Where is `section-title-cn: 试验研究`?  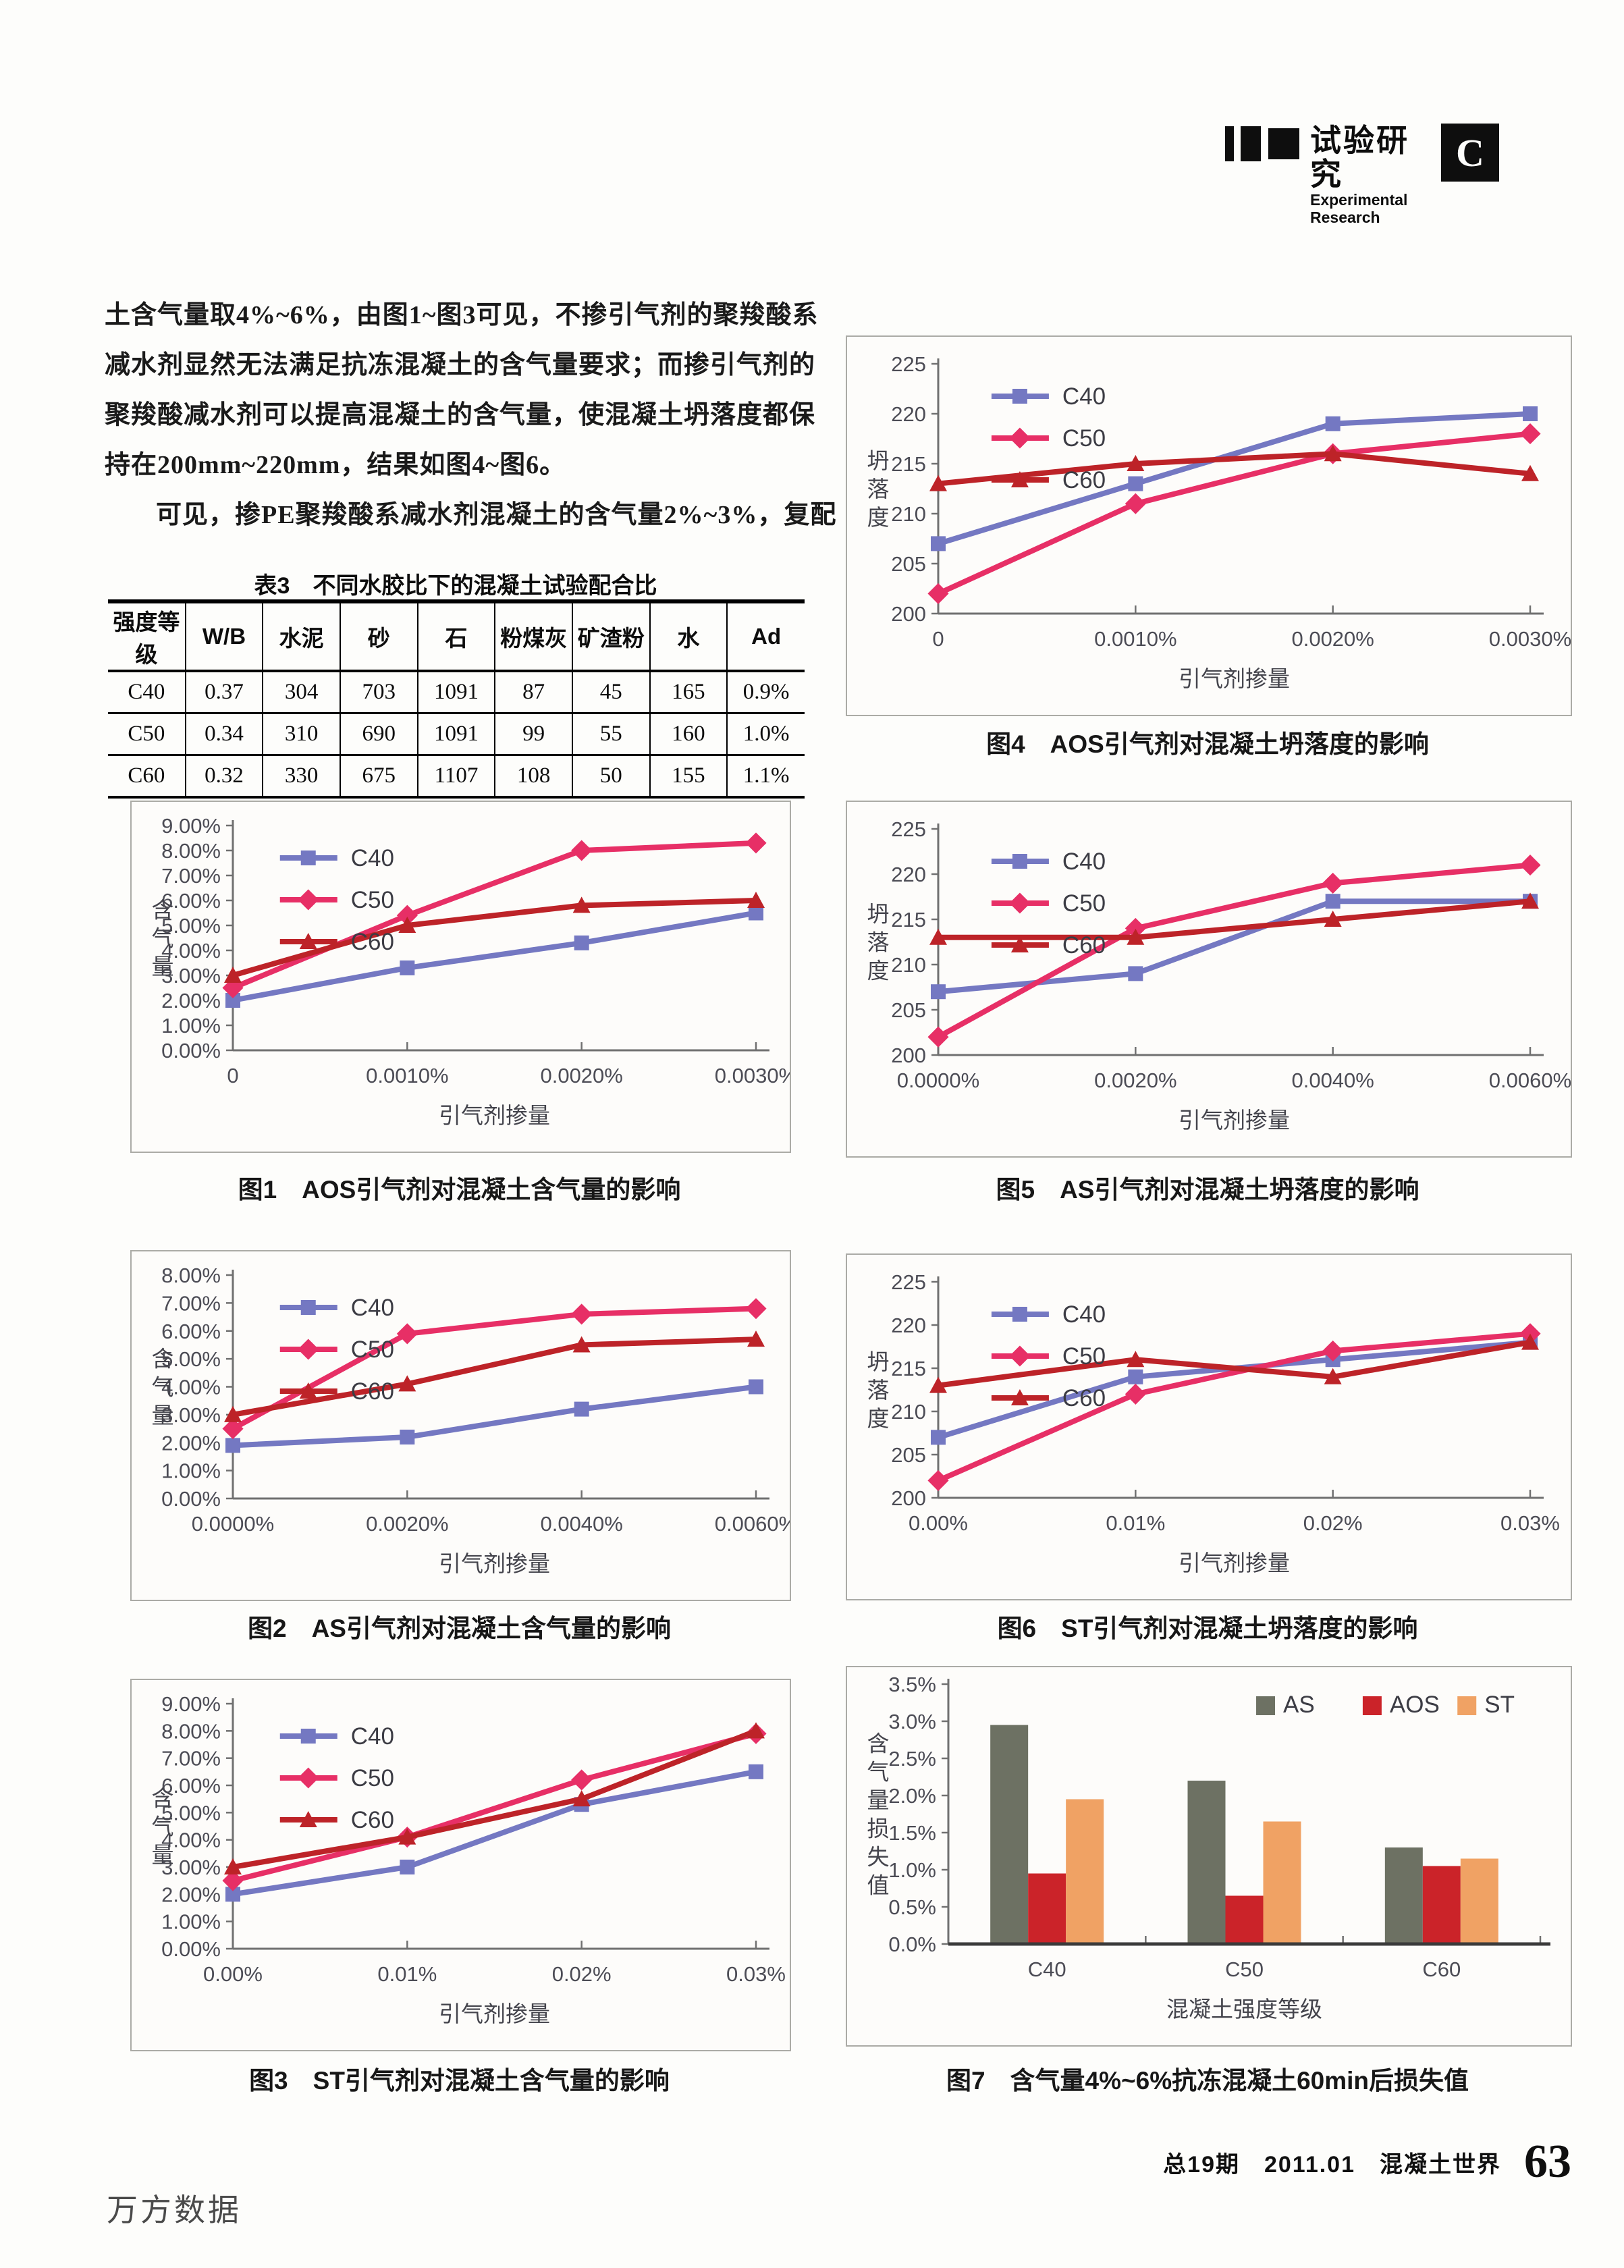
section-title-cn: 试验研究 is located at coordinates (1359, 157).